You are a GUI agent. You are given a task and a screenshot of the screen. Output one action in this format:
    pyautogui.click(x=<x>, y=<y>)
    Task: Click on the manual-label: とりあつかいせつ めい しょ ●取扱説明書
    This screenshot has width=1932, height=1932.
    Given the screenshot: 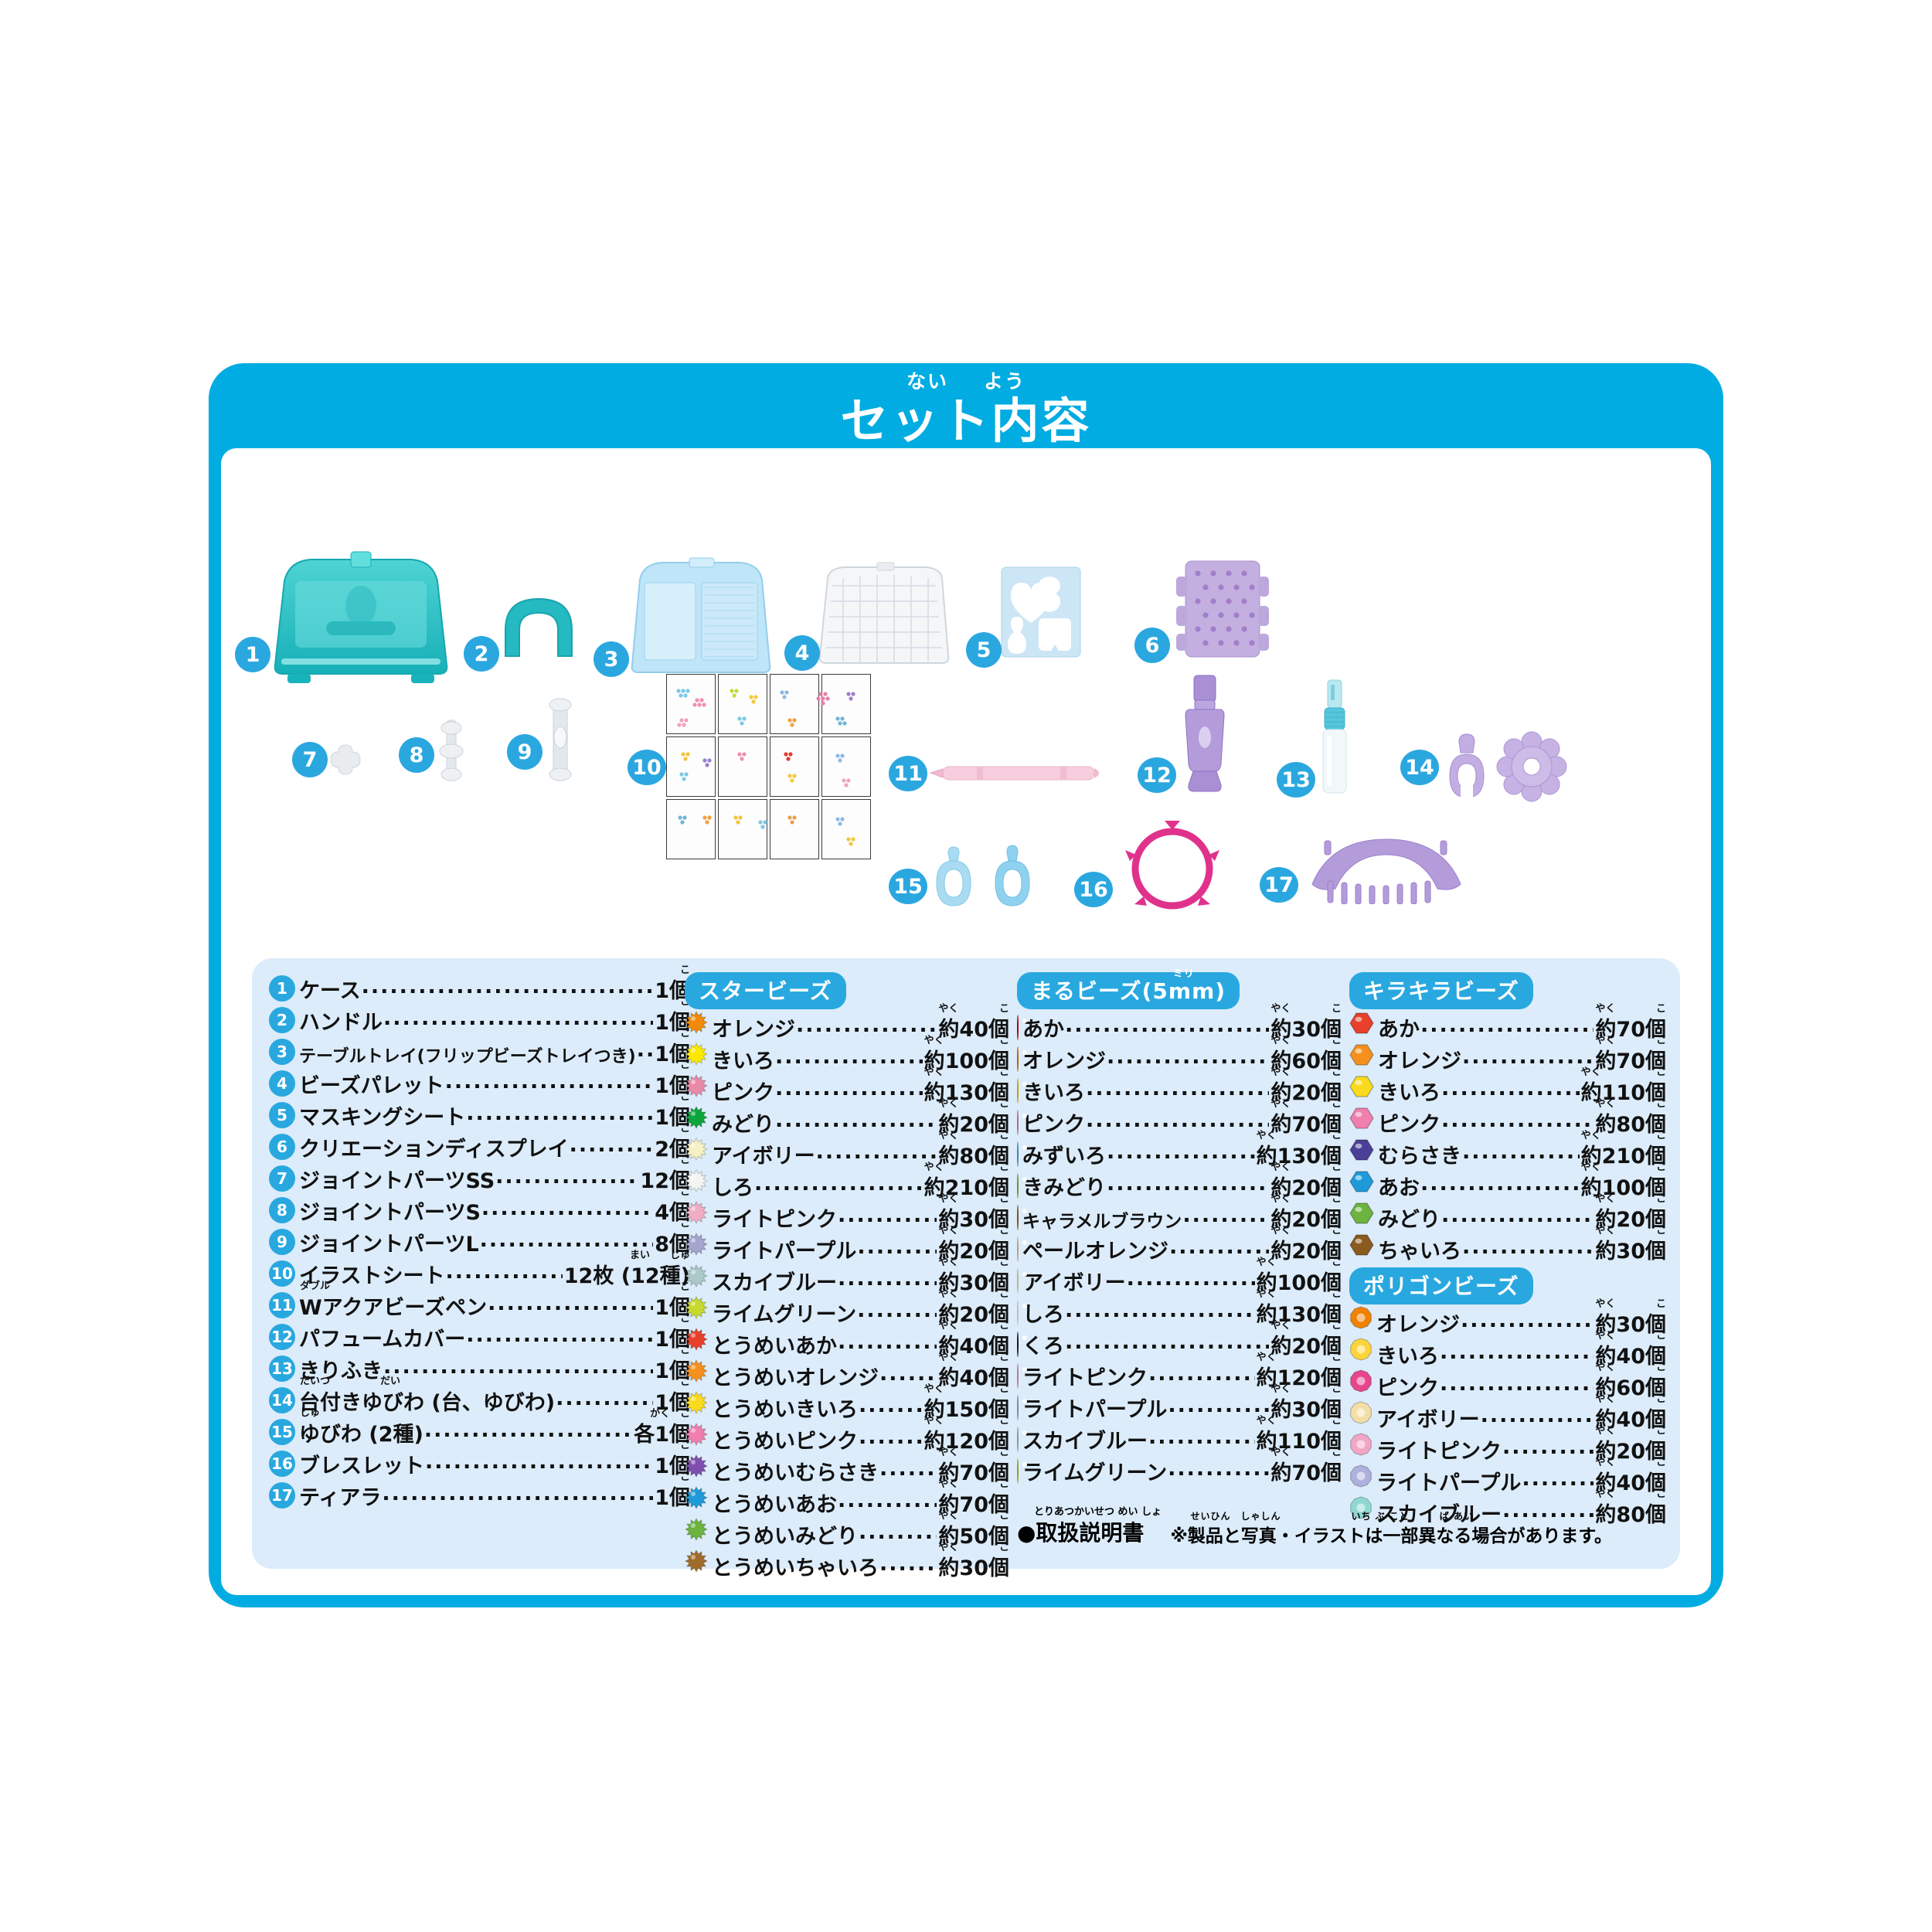 What is the action you would take?
    pyautogui.click(x=1090, y=1526)
    